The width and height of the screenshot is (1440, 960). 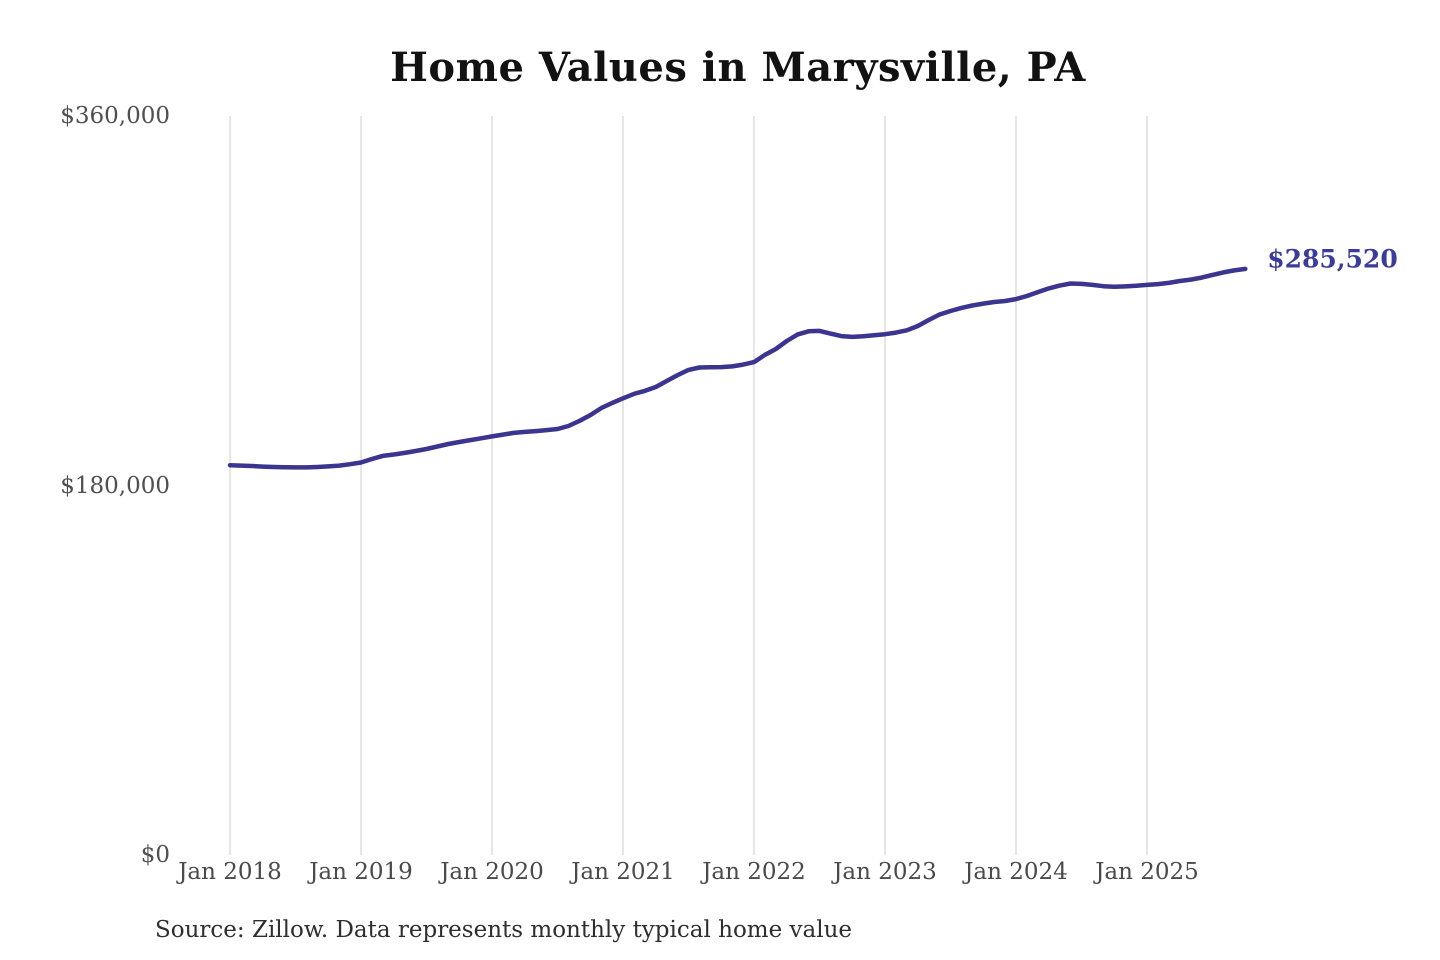 What do you see at coordinates (885, 872) in the screenshot?
I see `x-tick-label: Jan 2023` at bounding box center [885, 872].